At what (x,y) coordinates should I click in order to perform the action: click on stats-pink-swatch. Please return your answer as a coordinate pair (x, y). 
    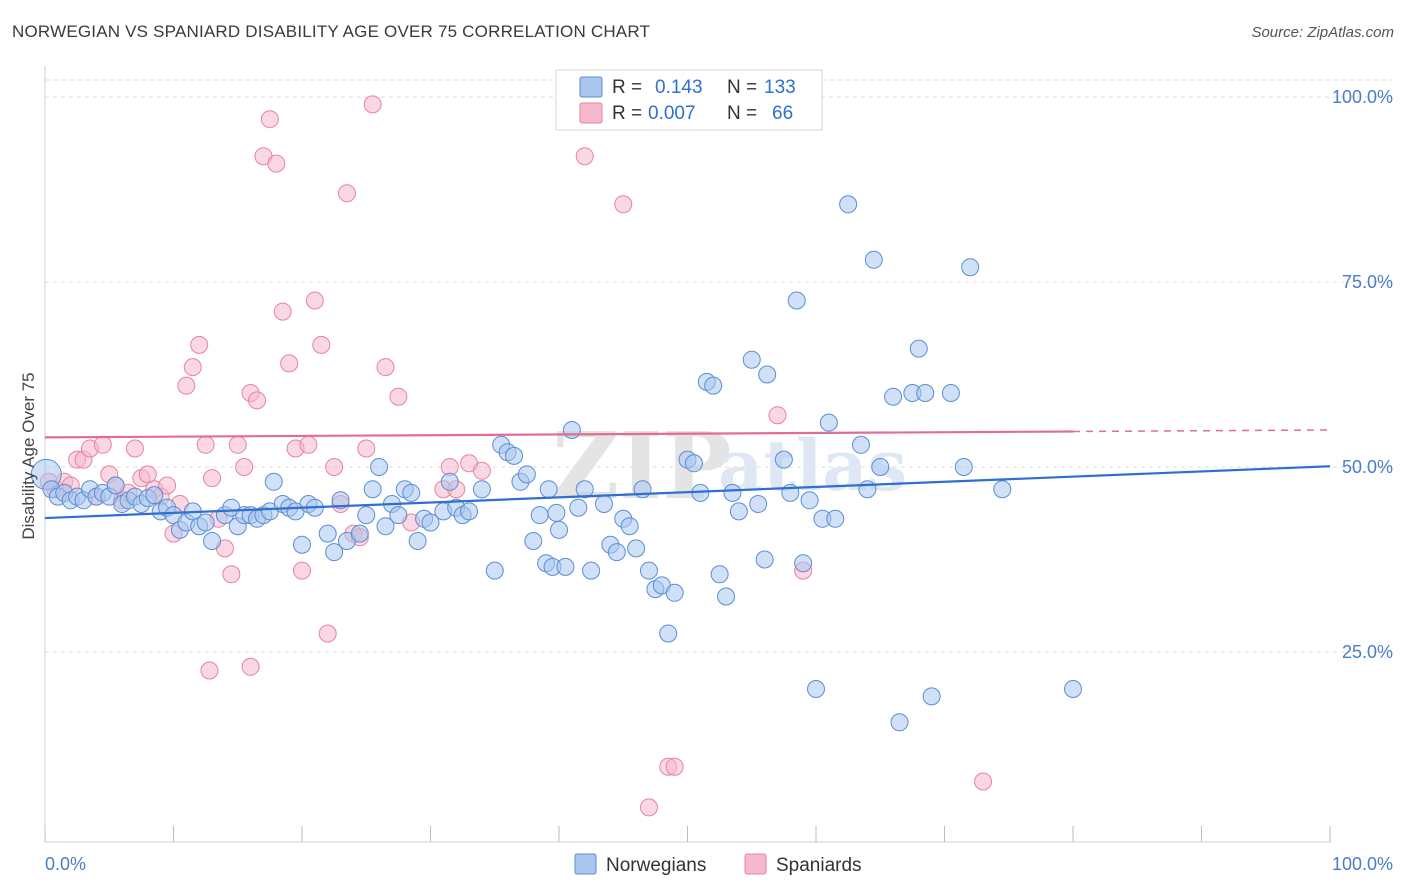
    Looking at the image, I should click on (591, 113).